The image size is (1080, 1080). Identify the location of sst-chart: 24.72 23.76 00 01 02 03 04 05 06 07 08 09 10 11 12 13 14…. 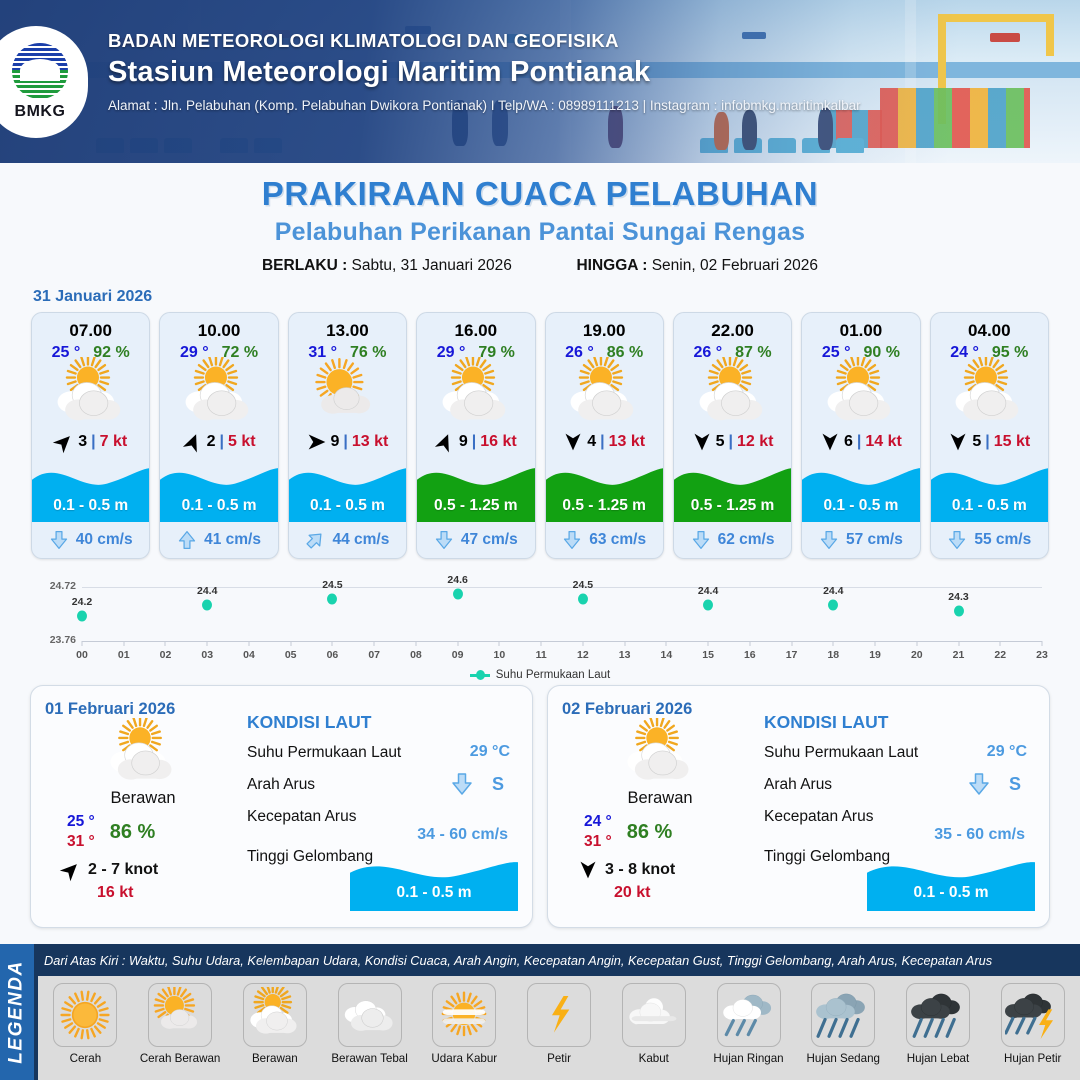
(540, 619).